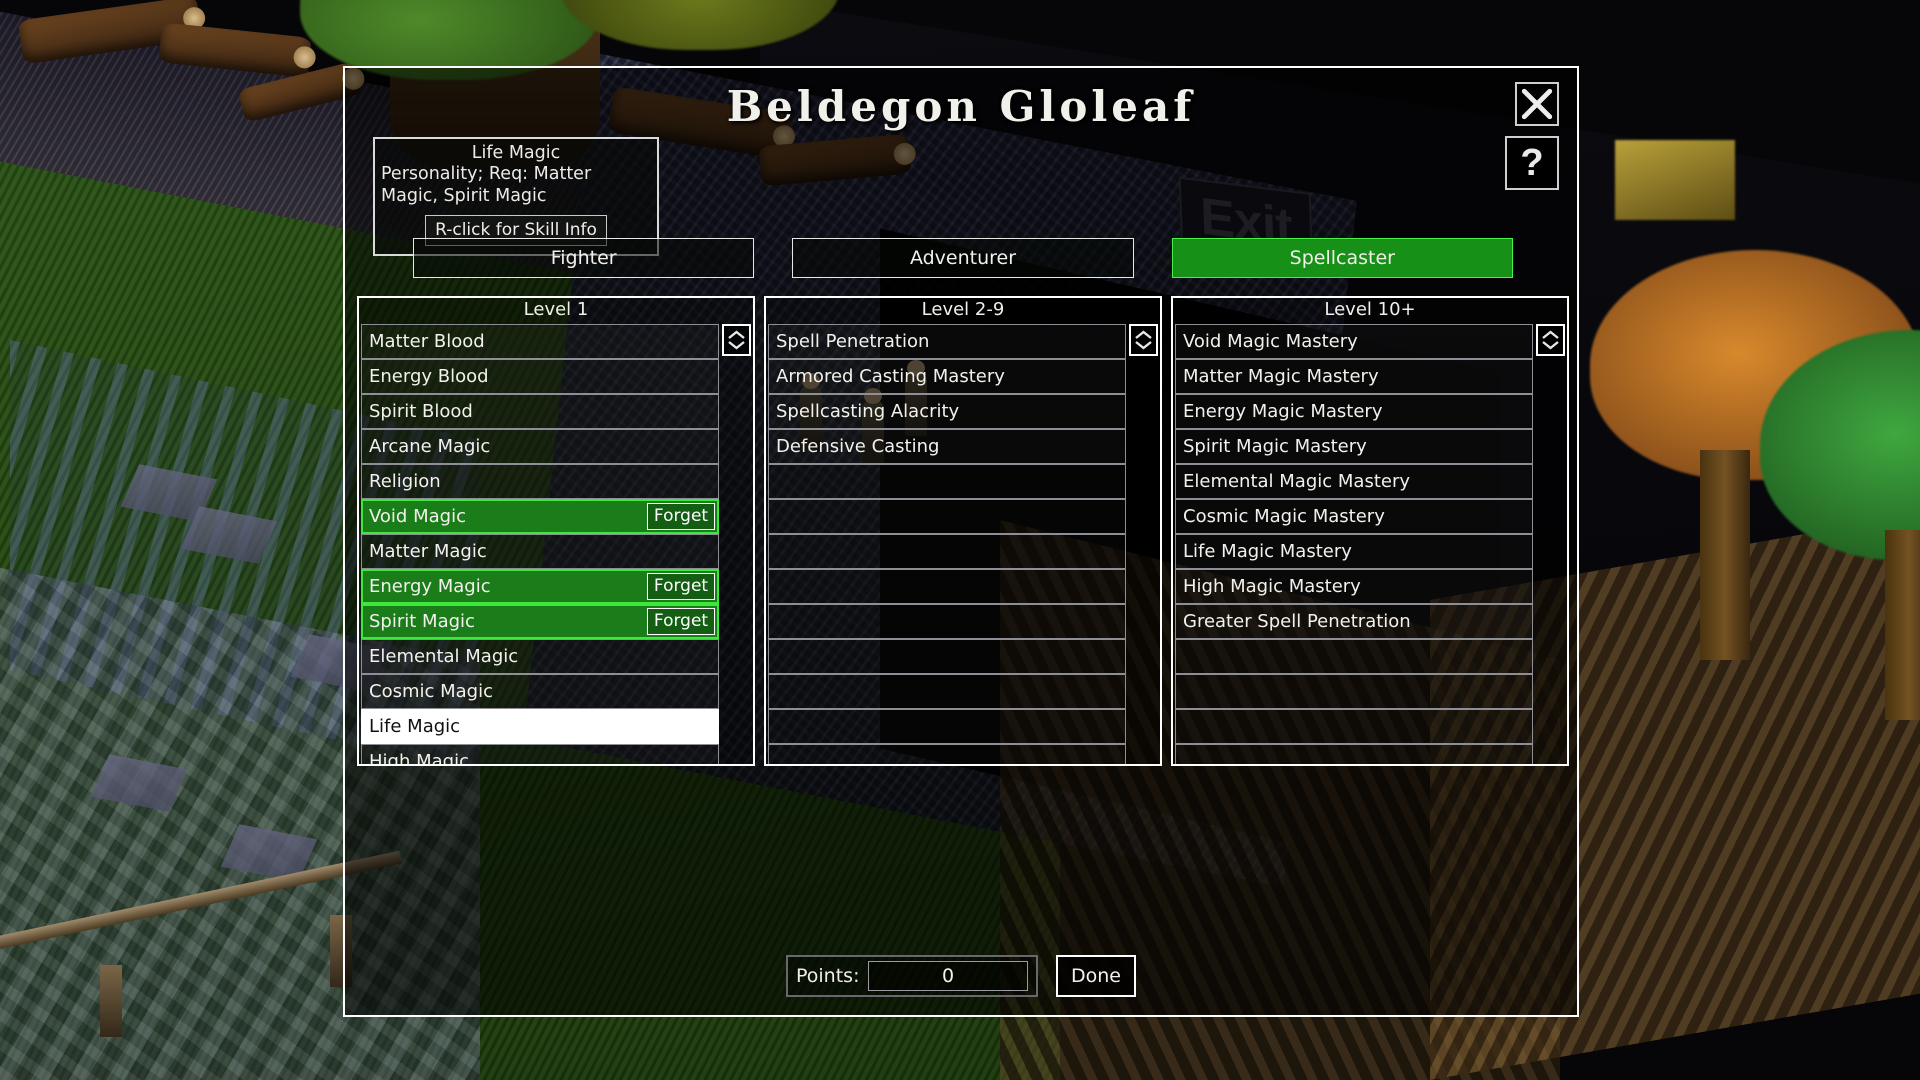  What do you see at coordinates (429, 376) in the screenshot?
I see `skill-row-label: Energy Blood` at bounding box center [429, 376].